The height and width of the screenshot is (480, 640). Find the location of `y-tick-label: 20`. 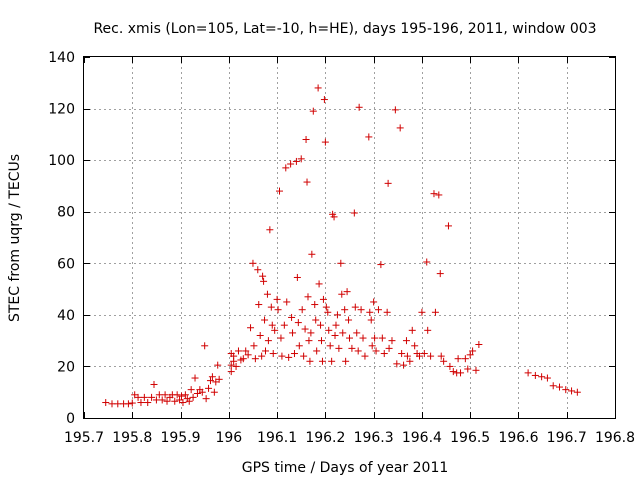

y-tick-label: 20 is located at coordinates (66, 367).